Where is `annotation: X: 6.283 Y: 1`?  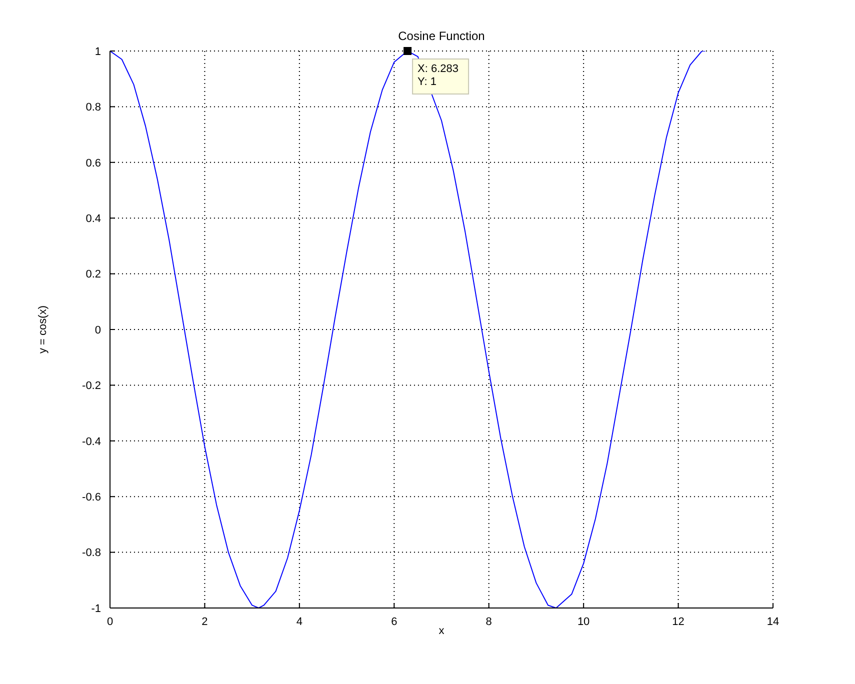 annotation: X: 6.283 Y: 1 is located at coordinates (438, 75).